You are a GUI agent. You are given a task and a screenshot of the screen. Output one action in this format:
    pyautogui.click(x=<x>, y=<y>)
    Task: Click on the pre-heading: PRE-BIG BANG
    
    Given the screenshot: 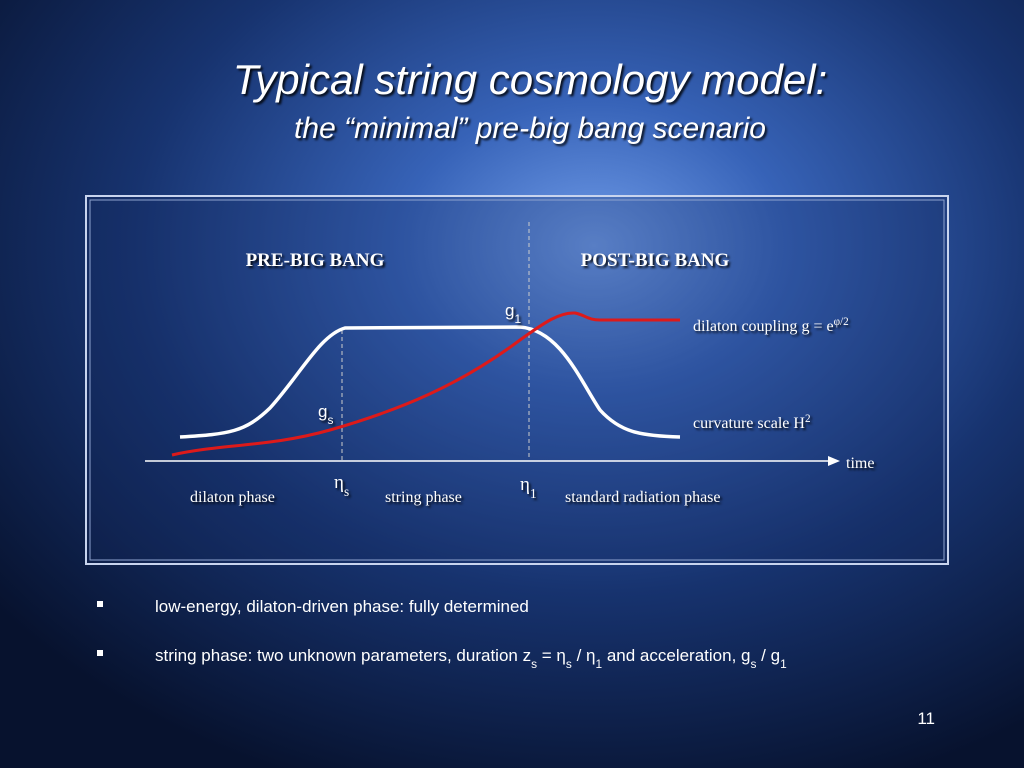 What is the action you would take?
    pyautogui.click(x=315, y=260)
    